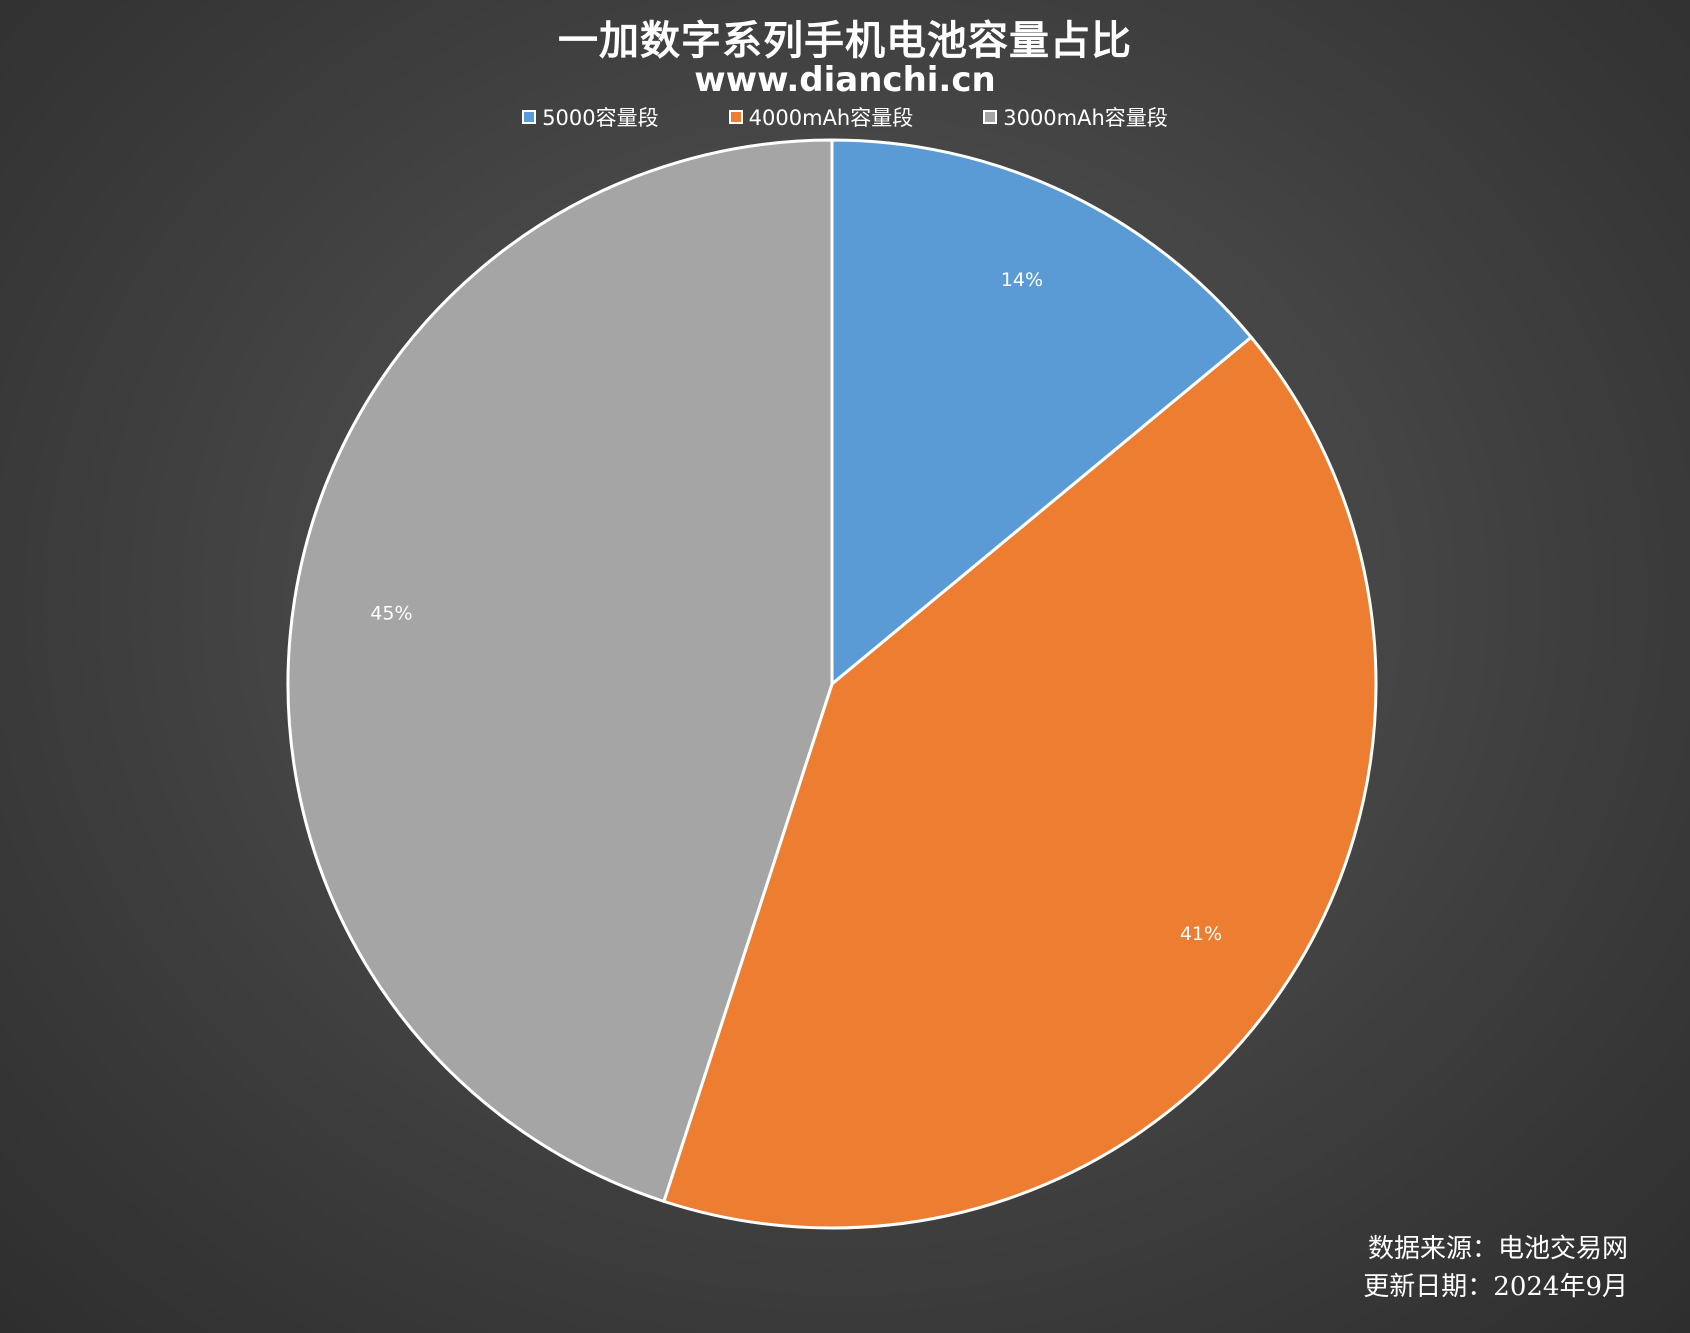  I want to click on slice-label-4000: 41%, so click(1201, 934).